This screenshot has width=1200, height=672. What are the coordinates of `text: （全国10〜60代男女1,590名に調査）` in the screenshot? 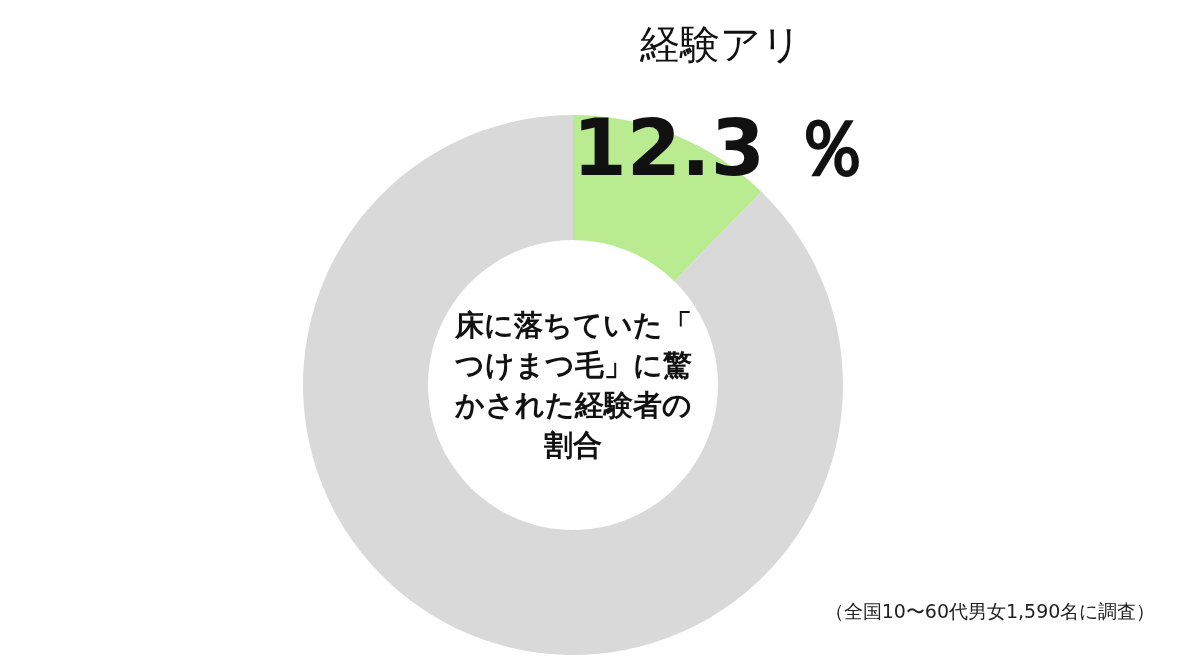 It's located at (990, 611).